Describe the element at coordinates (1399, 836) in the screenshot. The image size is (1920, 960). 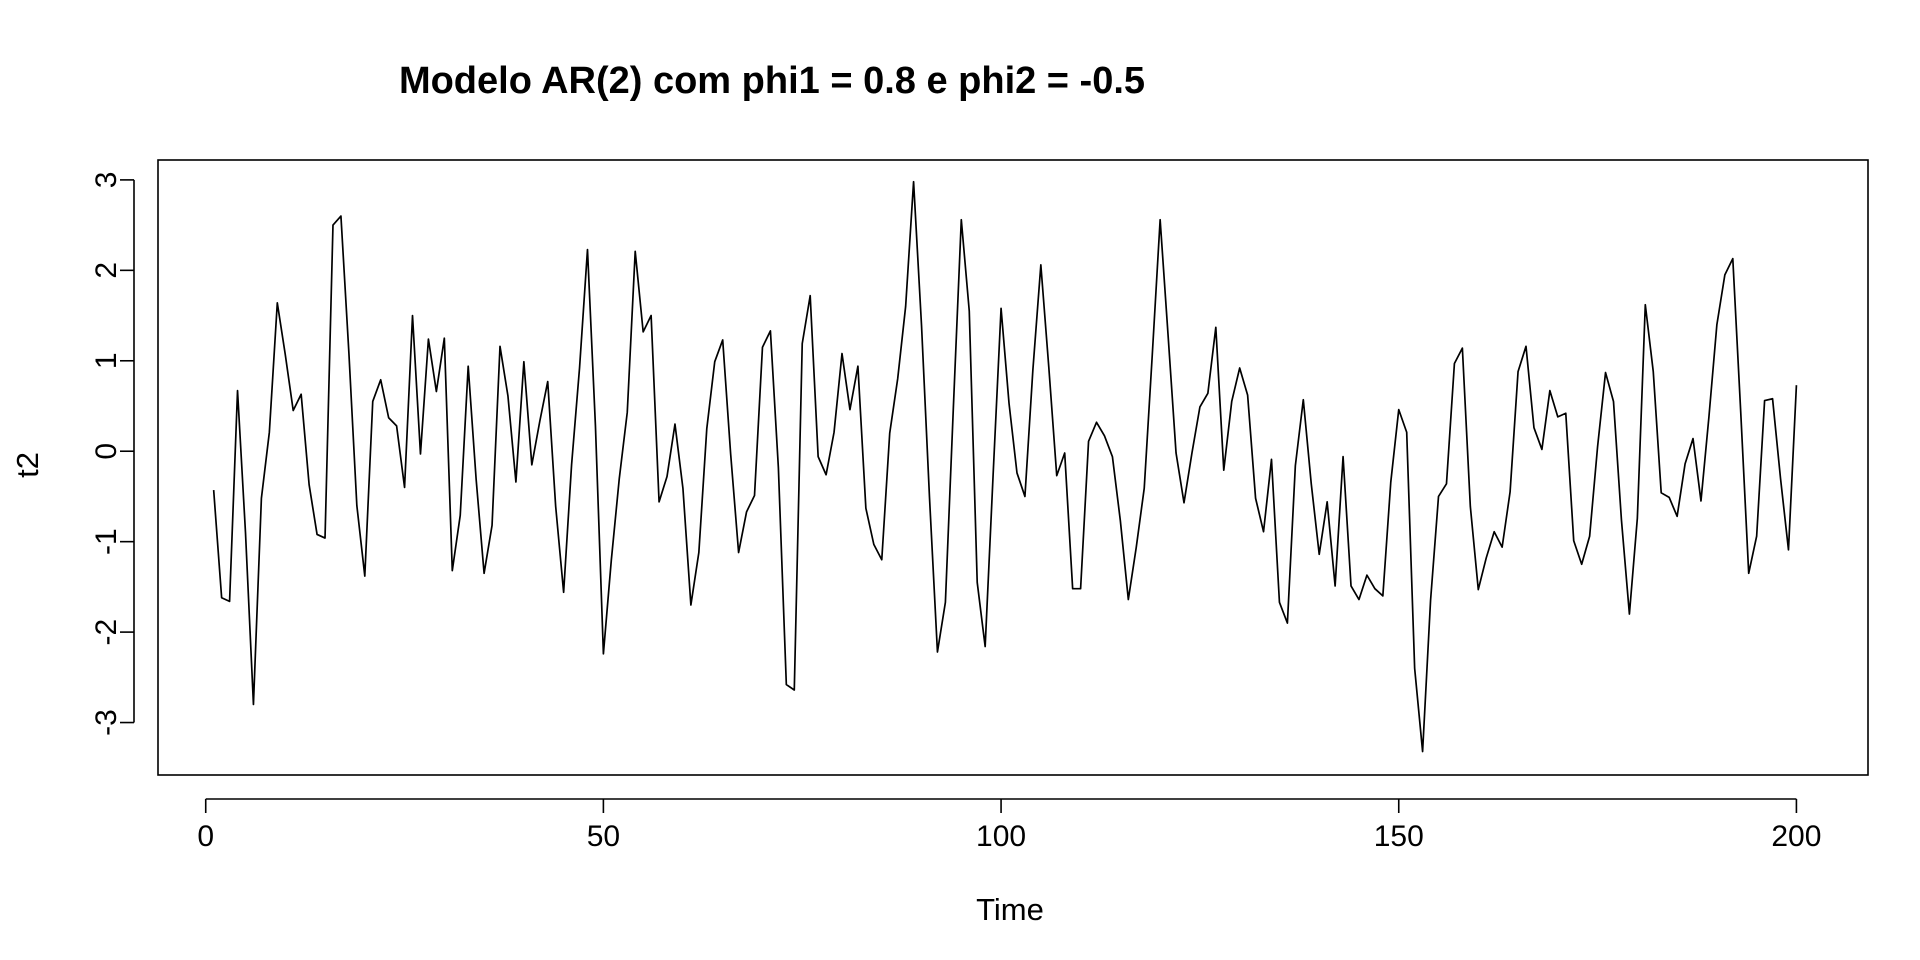
I see `x-tick-label: 150` at that location.